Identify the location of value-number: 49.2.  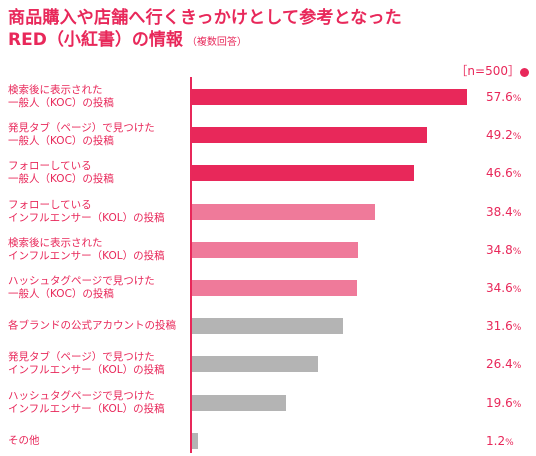
(499, 135).